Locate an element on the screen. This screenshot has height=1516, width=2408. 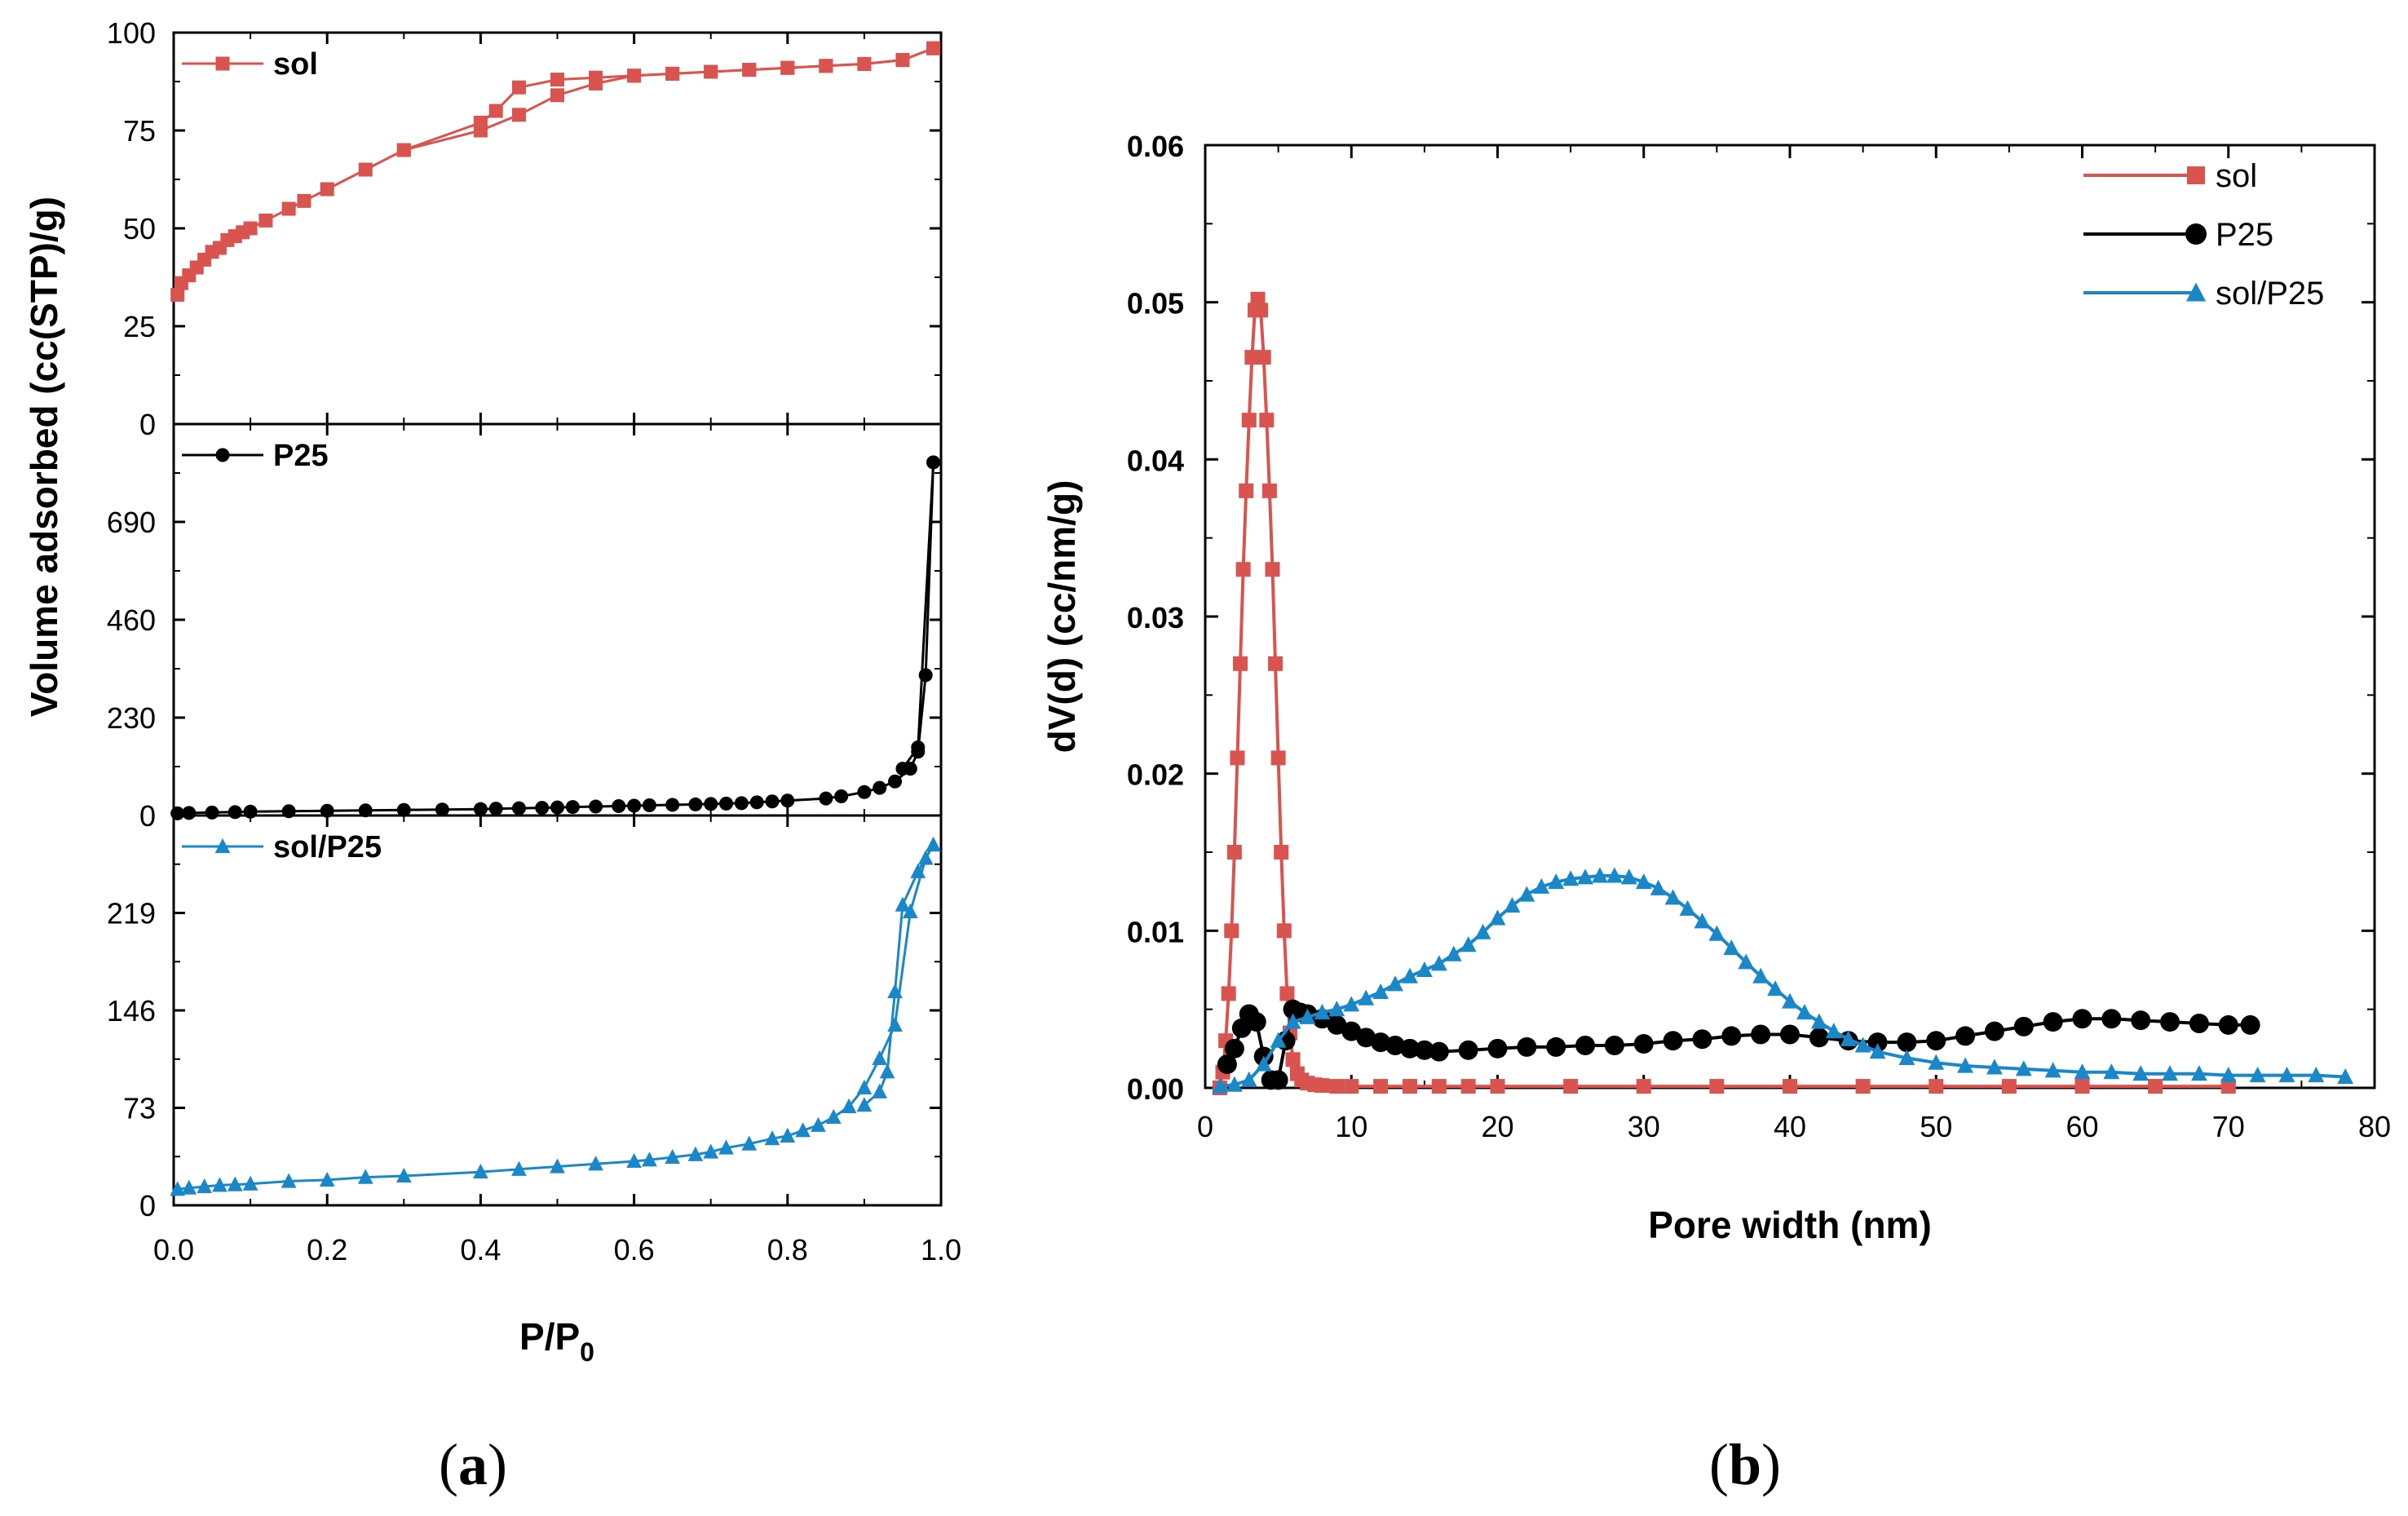
x-axis-title: P/P0 is located at coordinates (556, 1341).